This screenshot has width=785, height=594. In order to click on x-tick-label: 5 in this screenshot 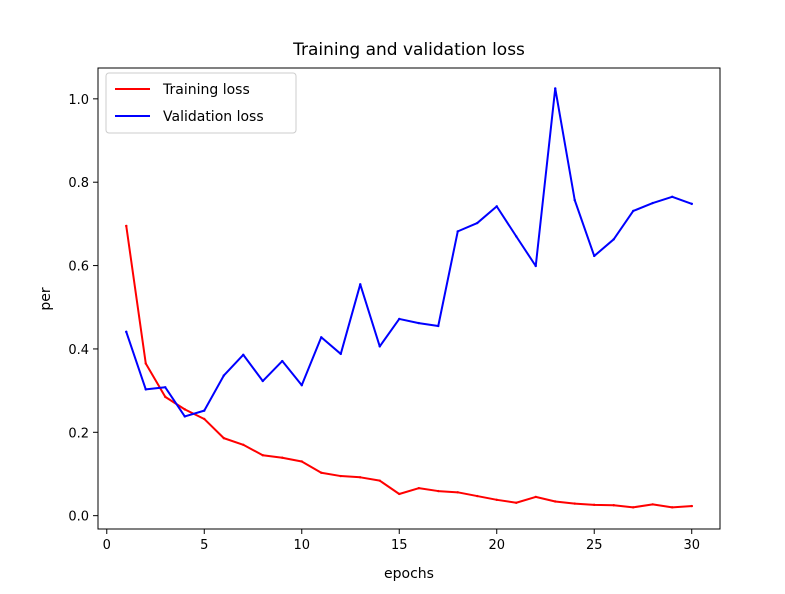, I will do `click(204, 545)`.